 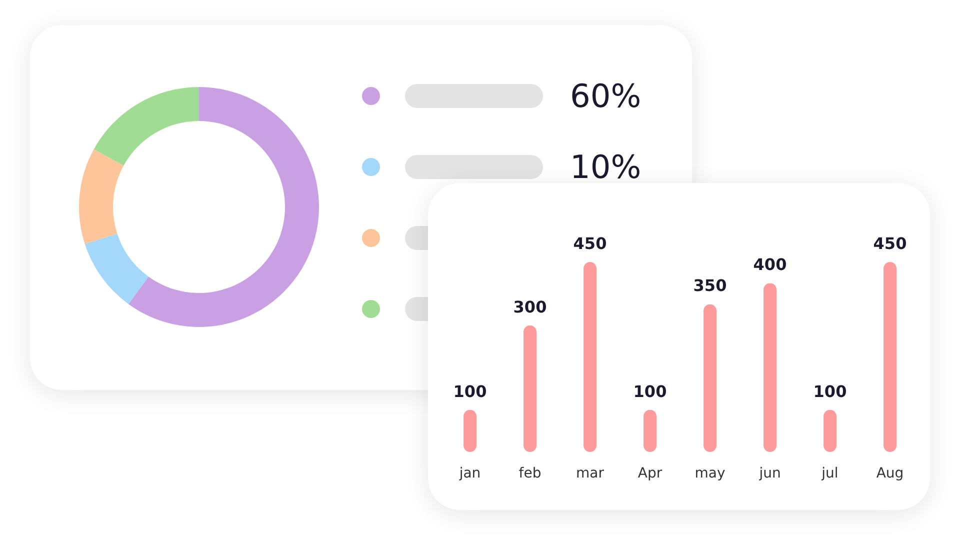 I want to click on x-tick-label: Apr, so click(x=650, y=474).